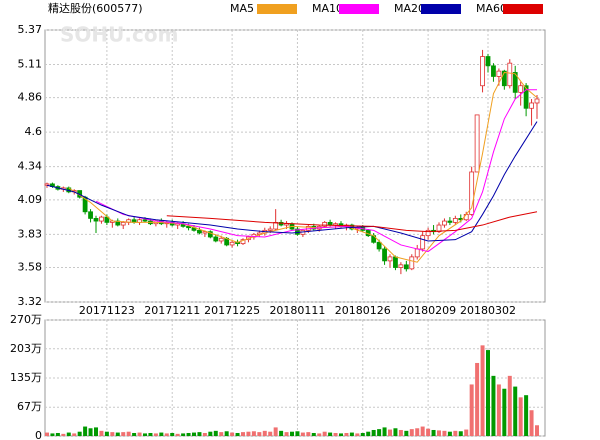  Describe the element at coordinates (30, 267) in the screenshot. I see `y-tick-label: 3.58` at that location.